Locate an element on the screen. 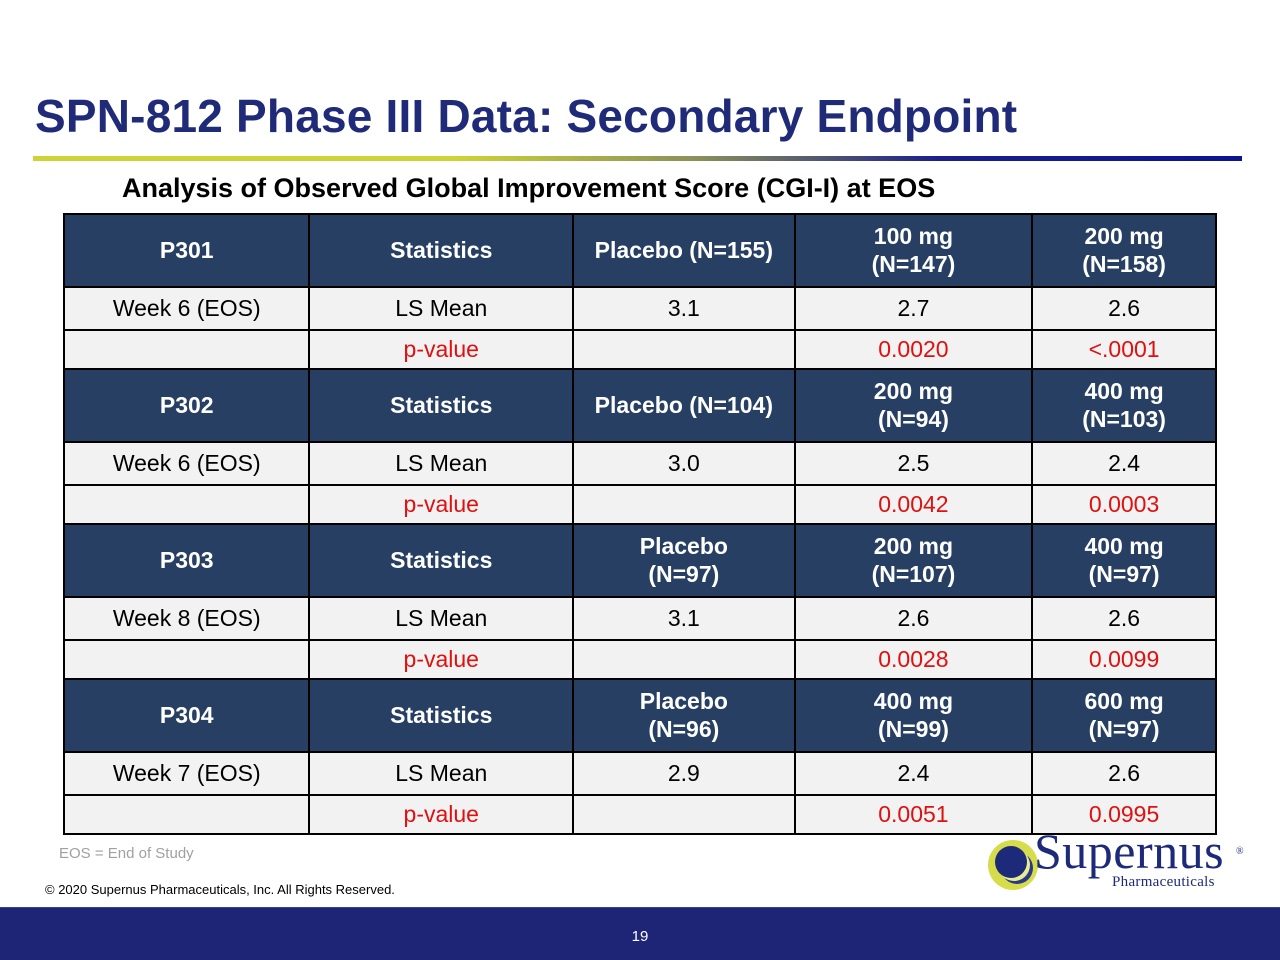 Image resolution: width=1280 pixels, height=960 pixels. header-cell-line: 100 mg is located at coordinates (913, 236).